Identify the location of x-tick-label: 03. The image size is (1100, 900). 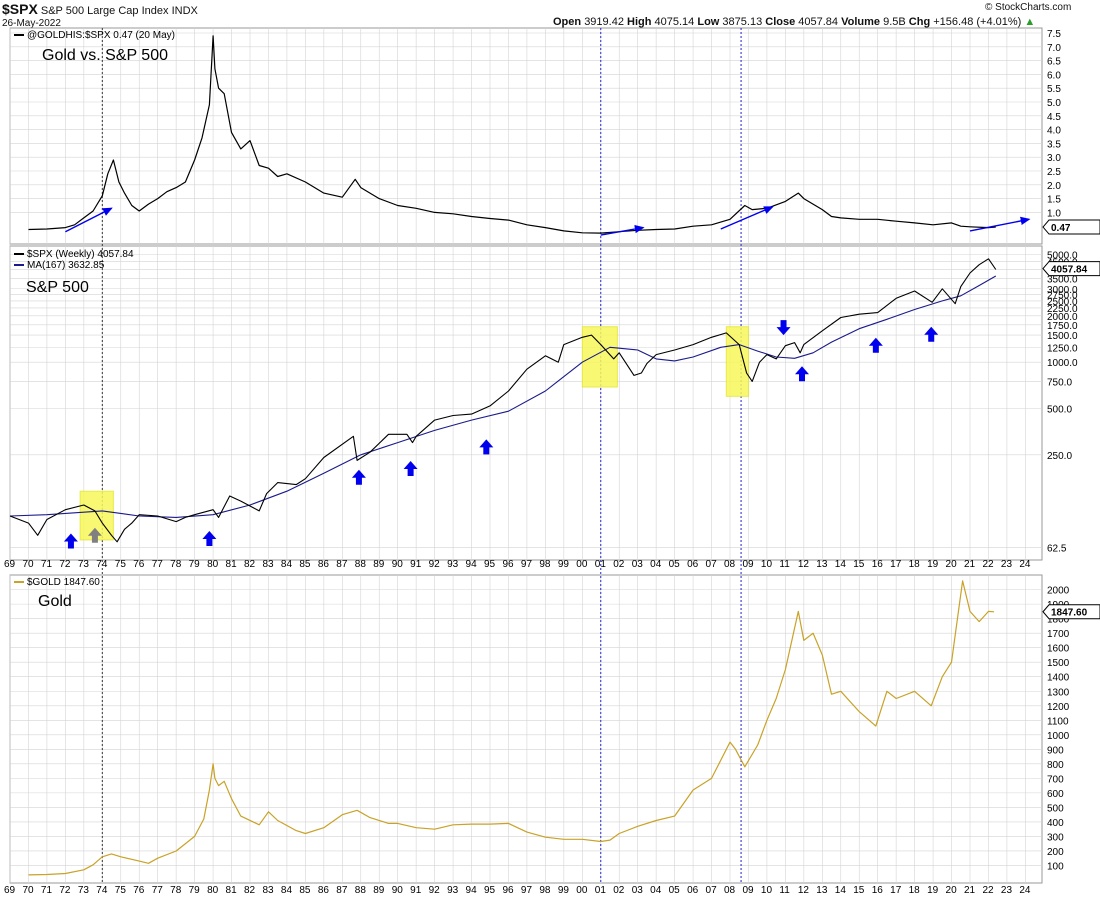
(638, 890).